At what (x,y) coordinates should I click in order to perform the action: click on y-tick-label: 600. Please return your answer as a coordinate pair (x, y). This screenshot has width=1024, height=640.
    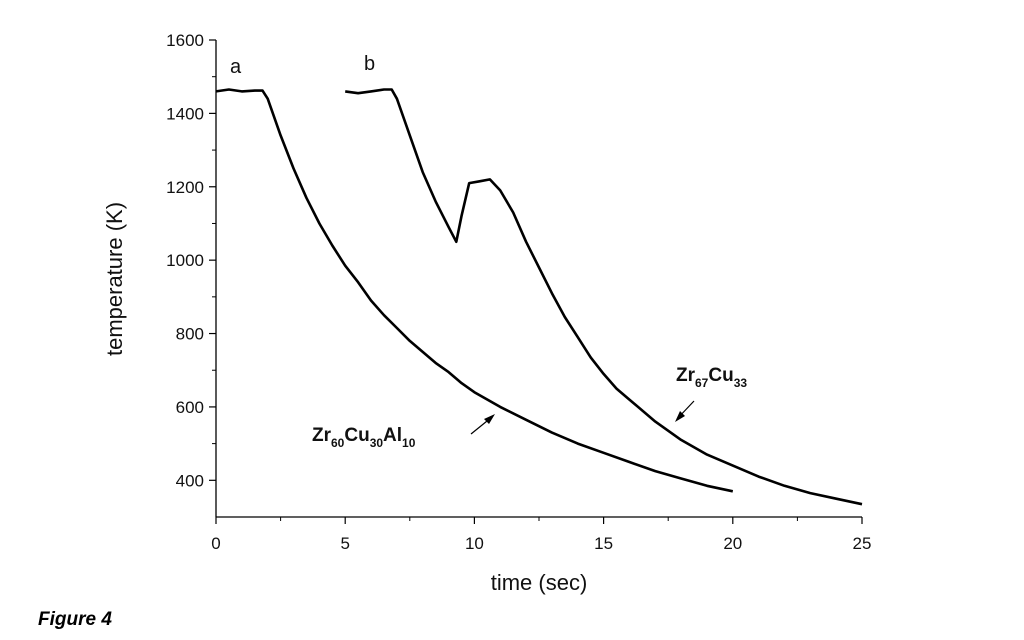
    Looking at the image, I should click on (190, 407).